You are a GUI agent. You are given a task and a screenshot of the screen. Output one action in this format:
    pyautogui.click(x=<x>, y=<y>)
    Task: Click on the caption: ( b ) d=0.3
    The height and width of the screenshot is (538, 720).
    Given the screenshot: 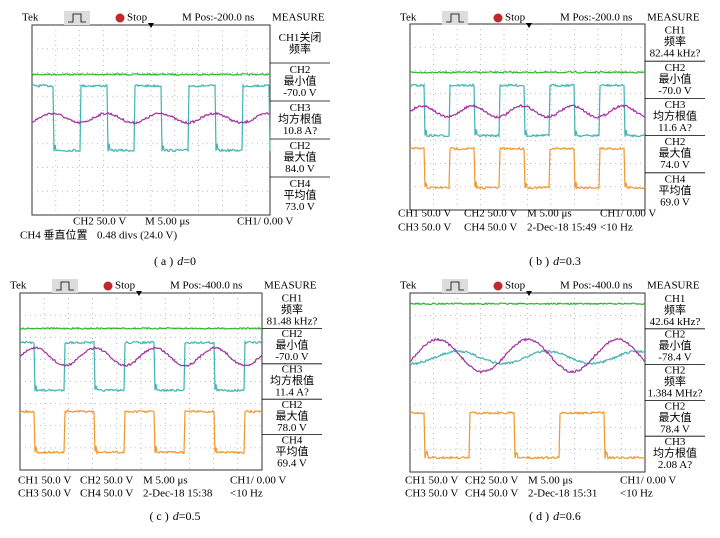 What is the action you would take?
    pyautogui.click(x=555, y=261)
    